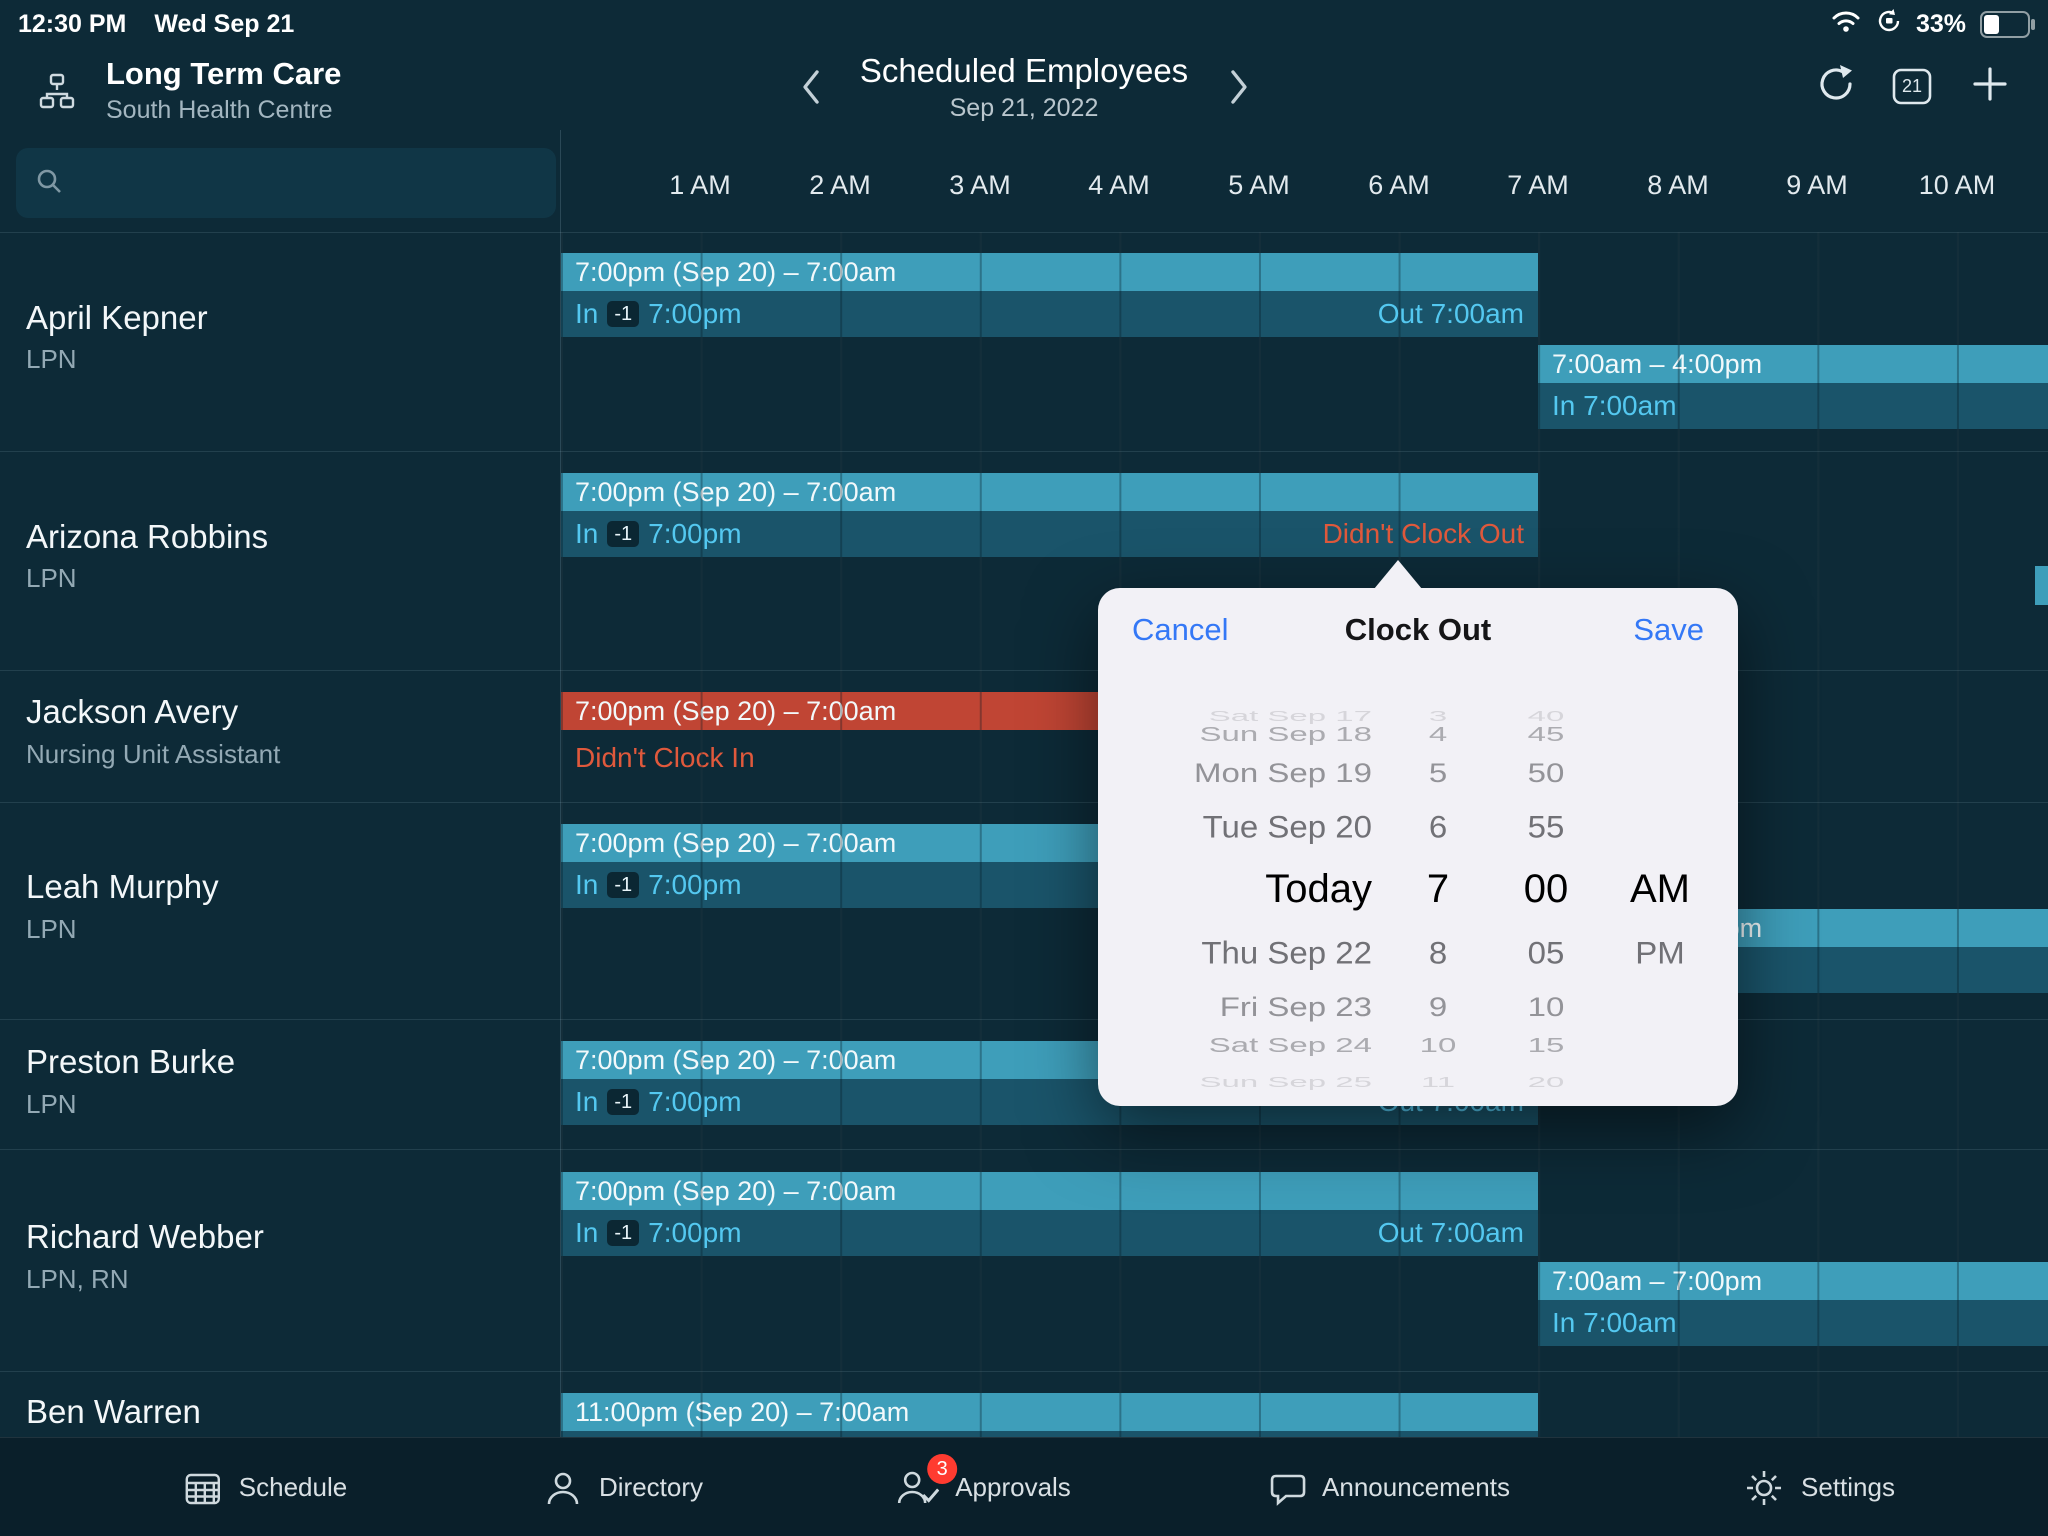 The image size is (2048, 1536). Describe the element at coordinates (980, 185) in the screenshot. I see `hour-label: 3 AM` at that location.